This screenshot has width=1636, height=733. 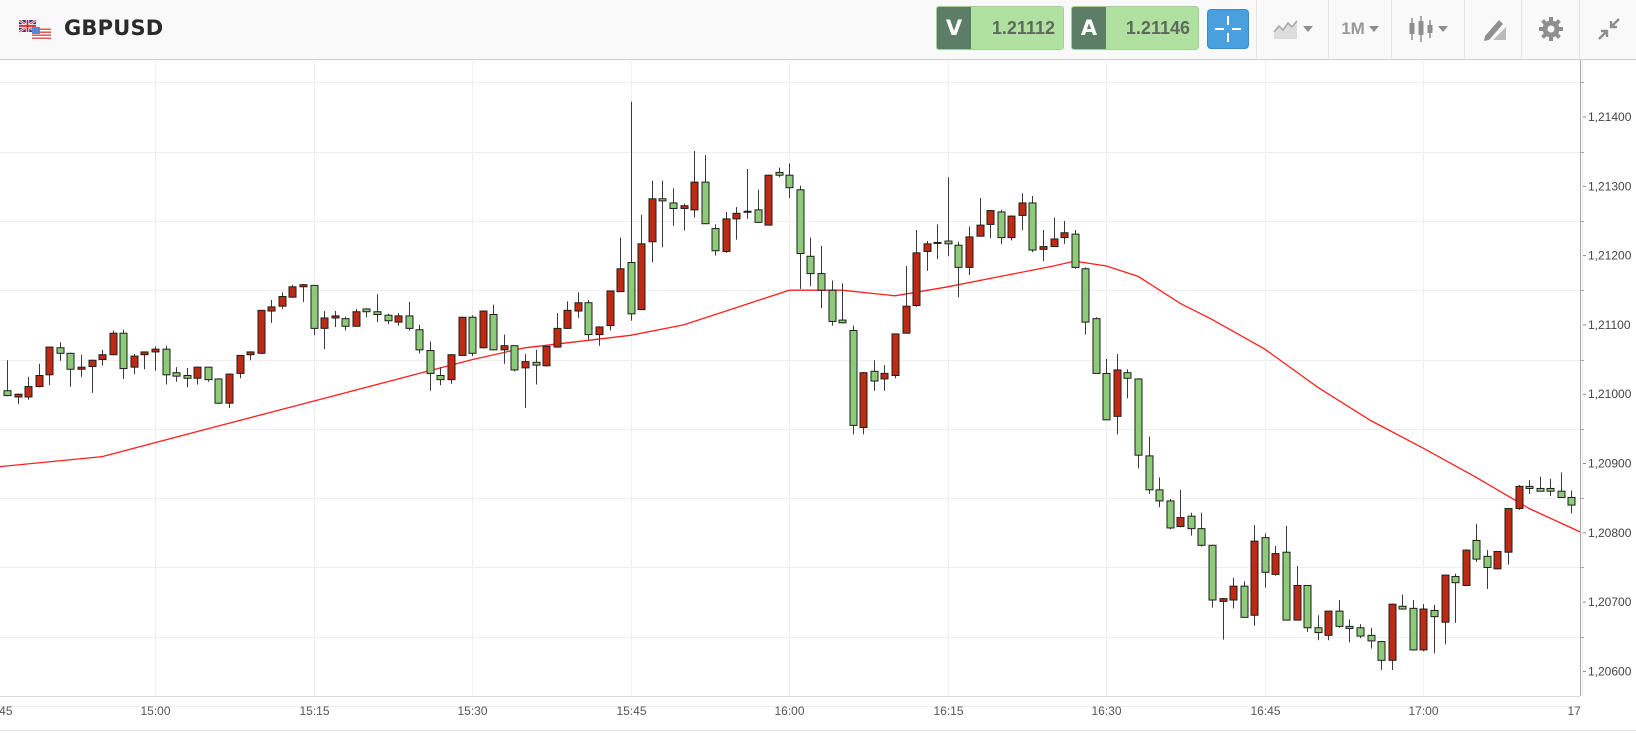 I want to click on time-axis-label: 14:45, so click(x=6, y=711).